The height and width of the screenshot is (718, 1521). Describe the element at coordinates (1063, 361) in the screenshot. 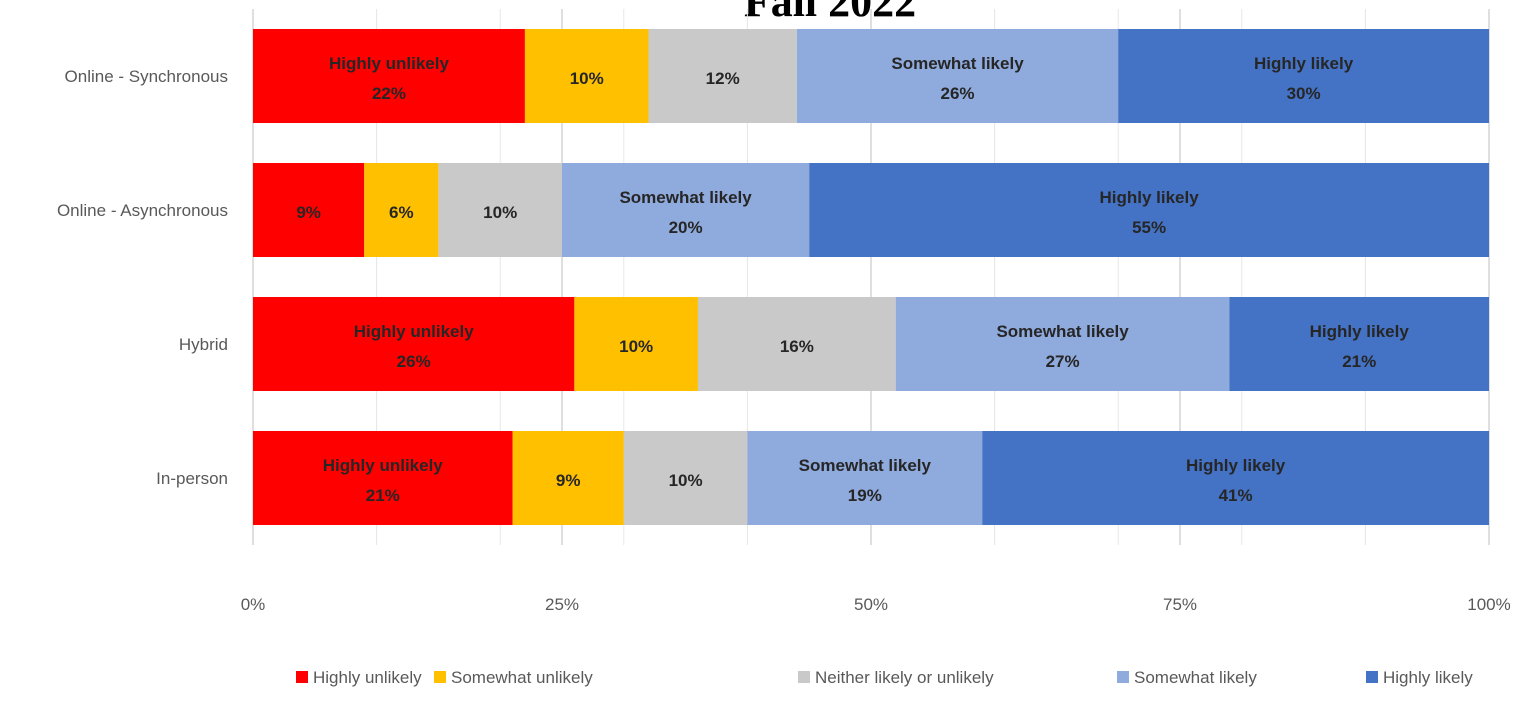

I see `data-label: 27%` at that location.